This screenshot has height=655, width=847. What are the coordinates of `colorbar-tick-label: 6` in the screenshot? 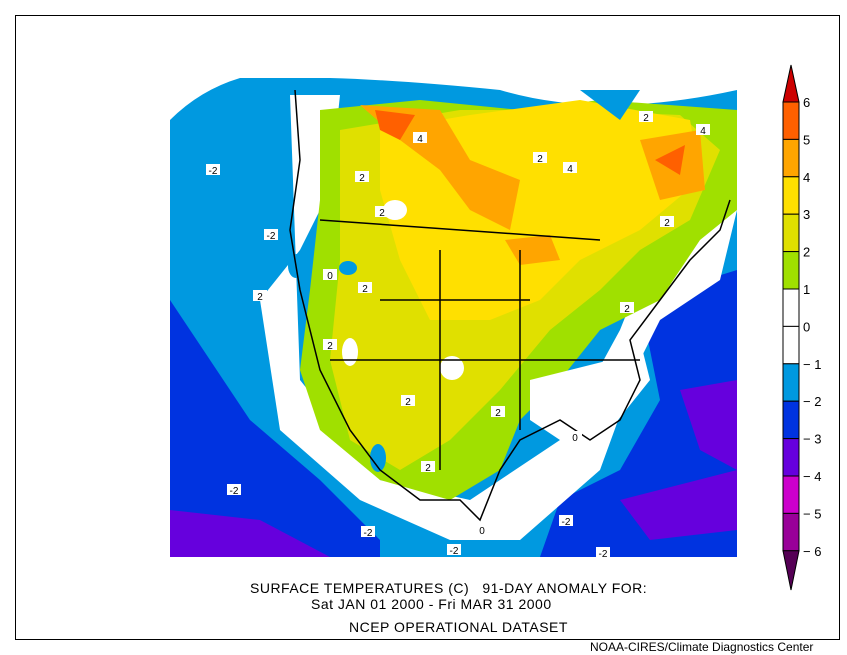 It's located at (806, 102).